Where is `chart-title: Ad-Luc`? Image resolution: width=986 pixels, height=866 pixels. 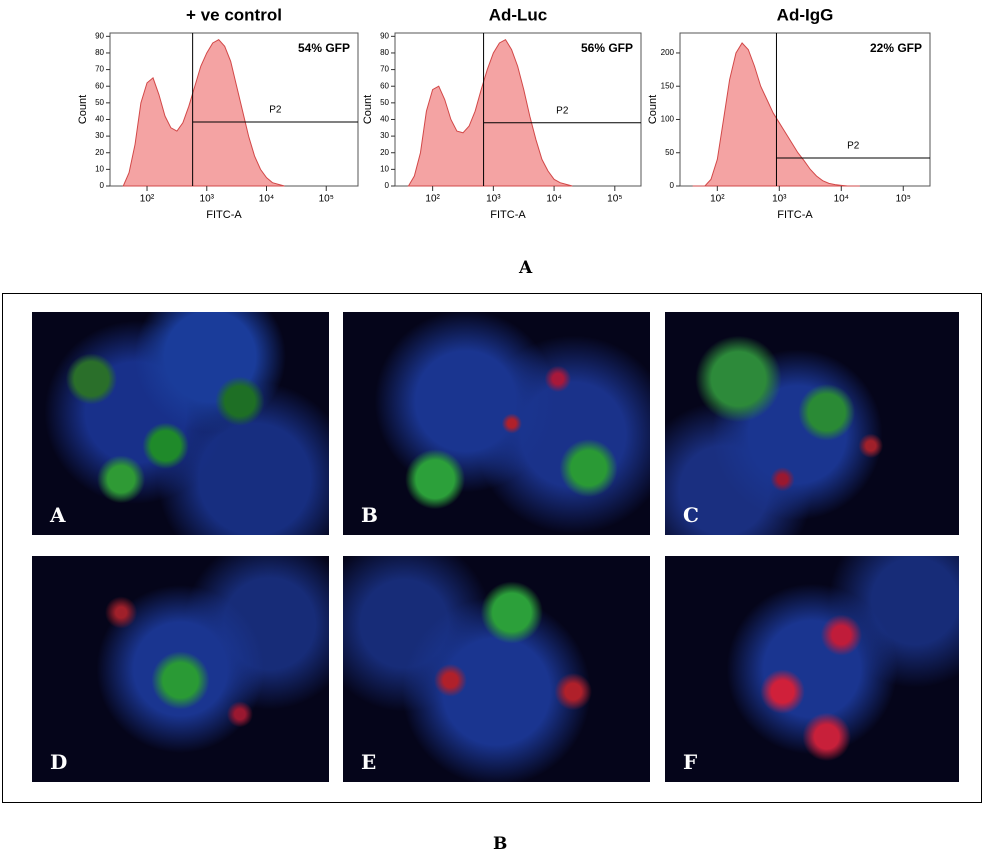 chart-title: Ad-Luc is located at coordinates (518, 14).